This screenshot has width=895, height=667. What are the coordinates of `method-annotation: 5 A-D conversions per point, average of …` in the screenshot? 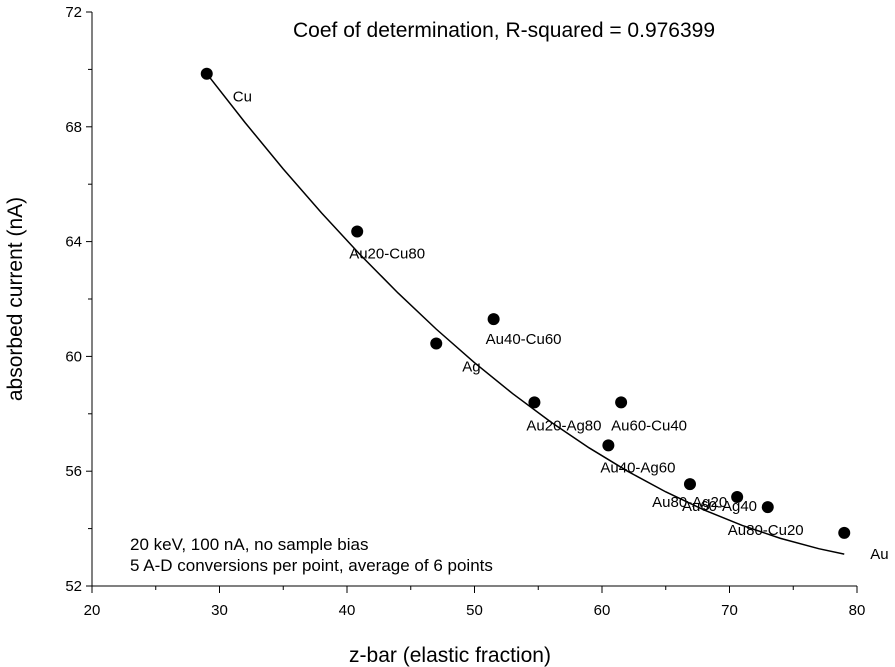 It's located at (311, 565).